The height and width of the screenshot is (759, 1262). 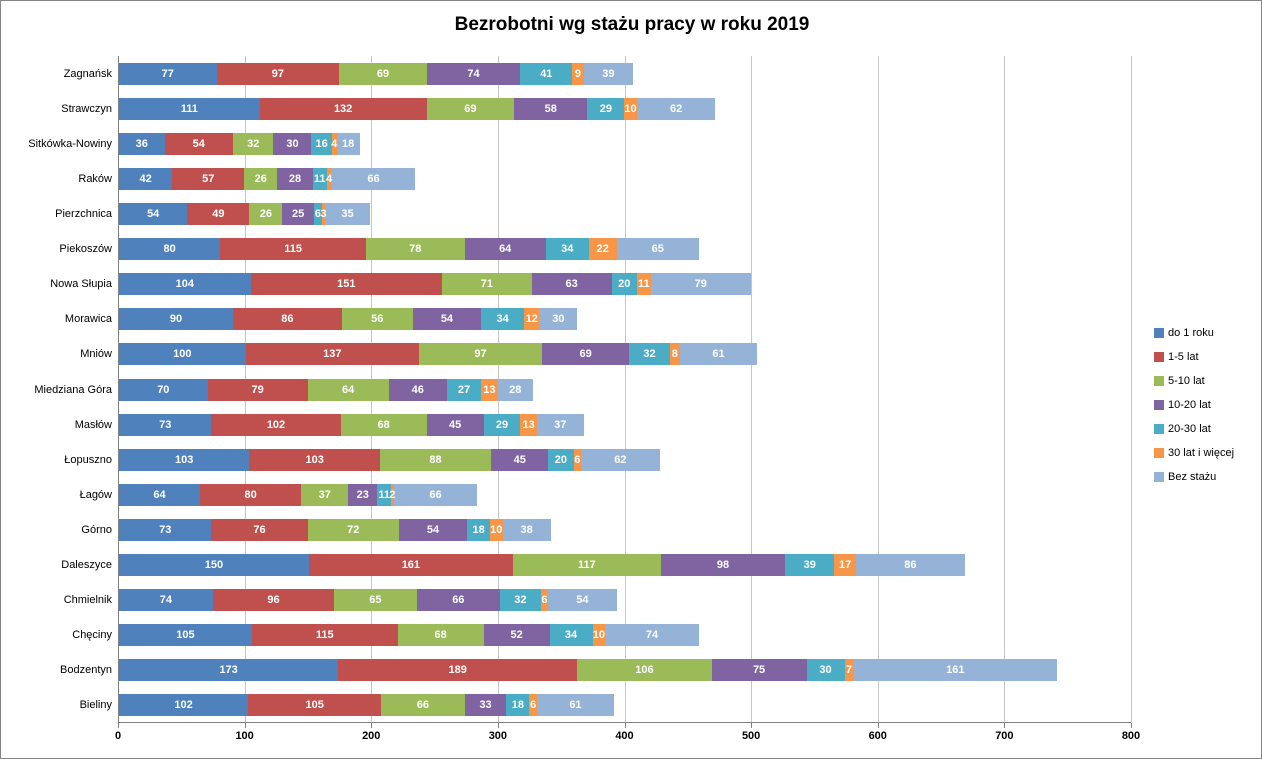 I want to click on bar-segment: 69, so click(x=585, y=354).